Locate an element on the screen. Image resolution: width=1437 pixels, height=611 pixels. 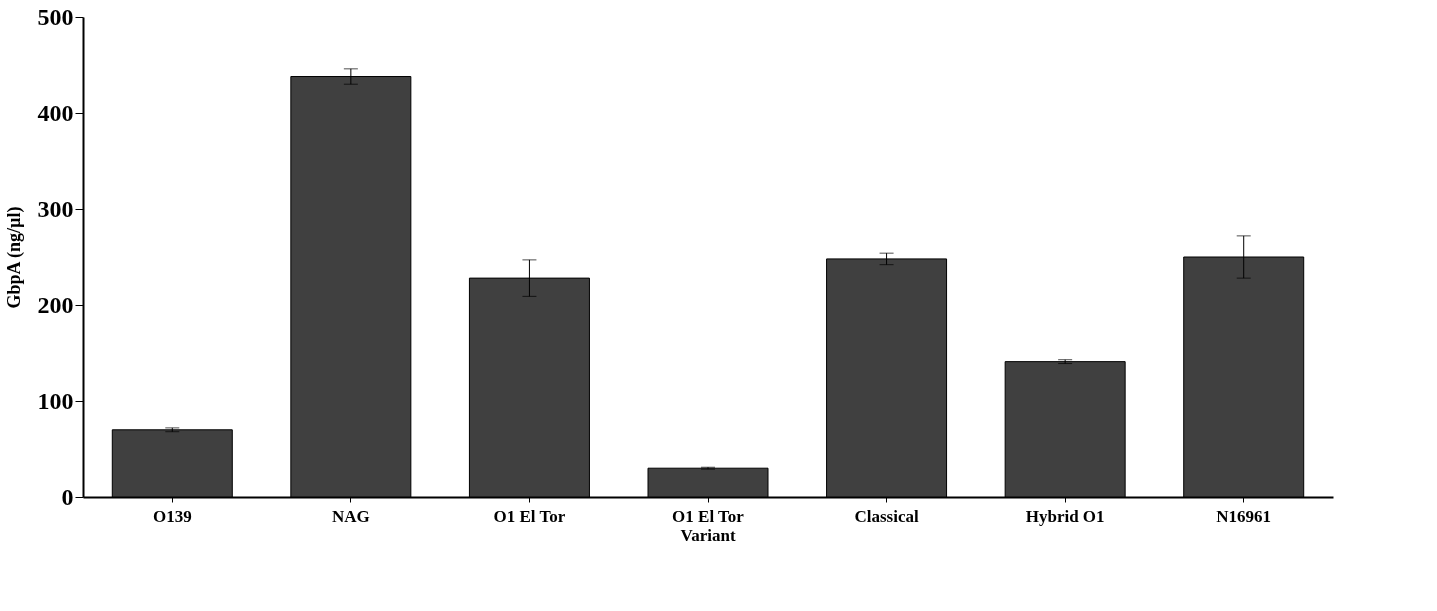
y-tick-label: 500 is located at coordinates (55, 16).